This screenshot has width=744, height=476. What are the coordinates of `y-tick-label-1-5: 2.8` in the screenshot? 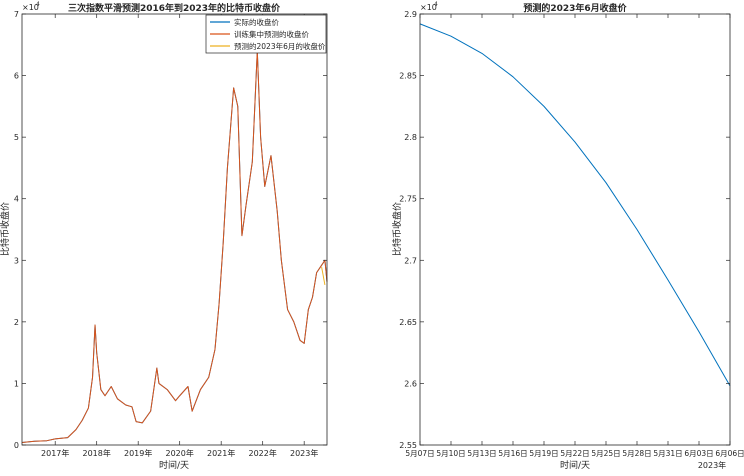 It's located at (410, 137).